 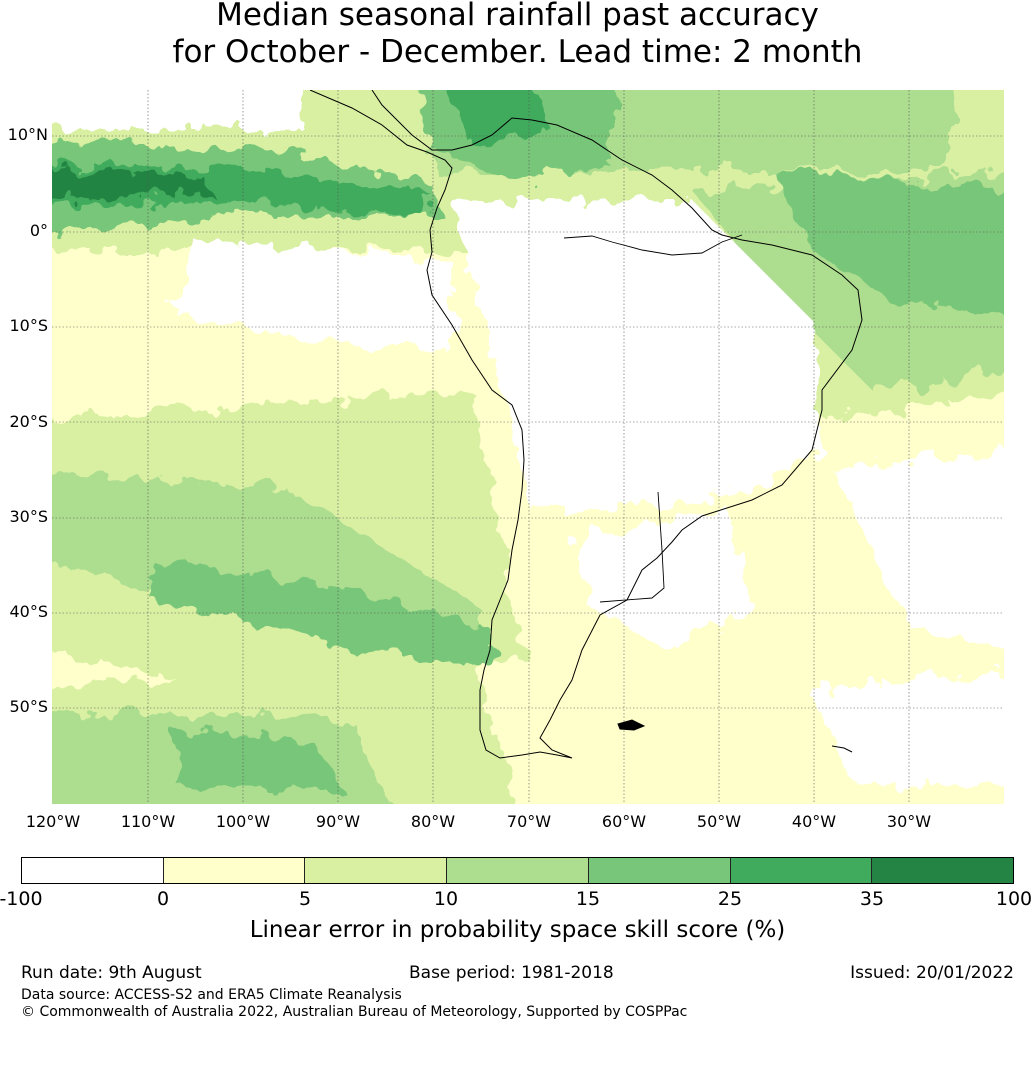 I want to click on lat-label-20s: 20°S, so click(x=28, y=421).